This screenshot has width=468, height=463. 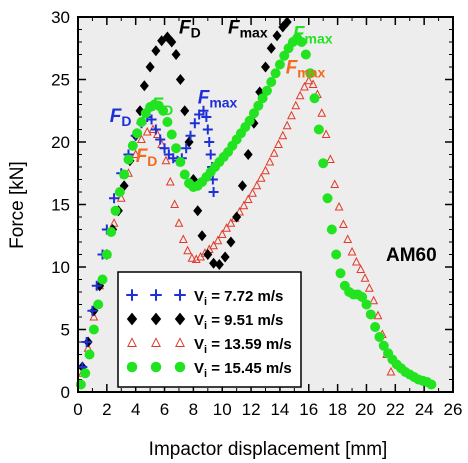 I want to click on x-axis-label: Impactor displacement [mm], so click(x=268, y=449).